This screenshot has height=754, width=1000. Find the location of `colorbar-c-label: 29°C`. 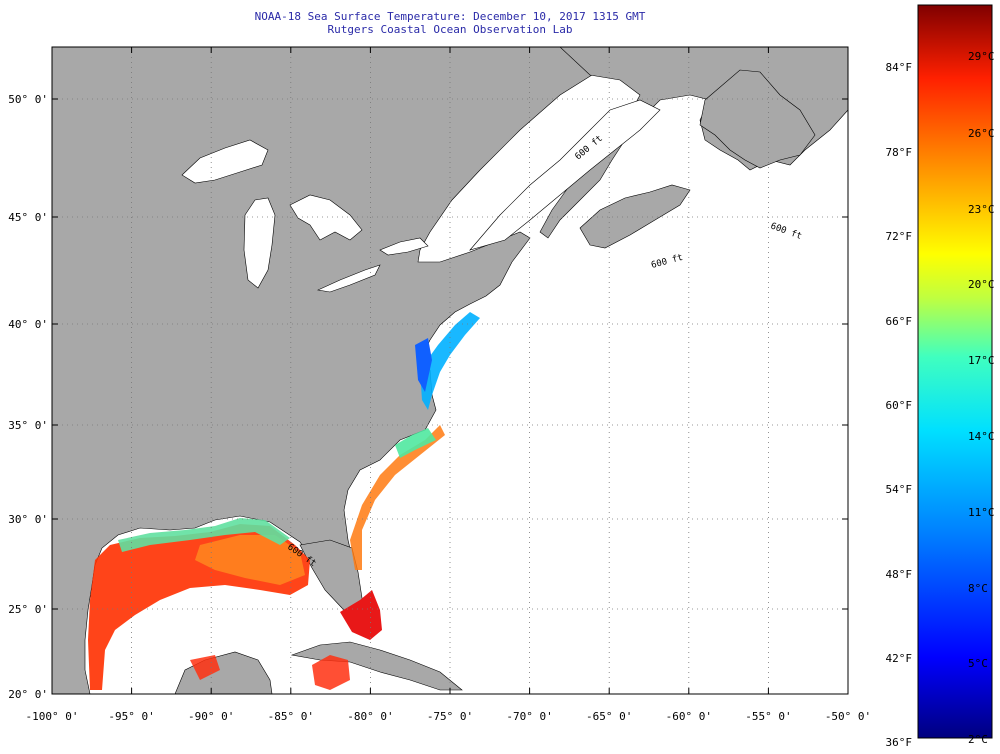

colorbar-c-label: 29°C is located at coordinates (981, 56).